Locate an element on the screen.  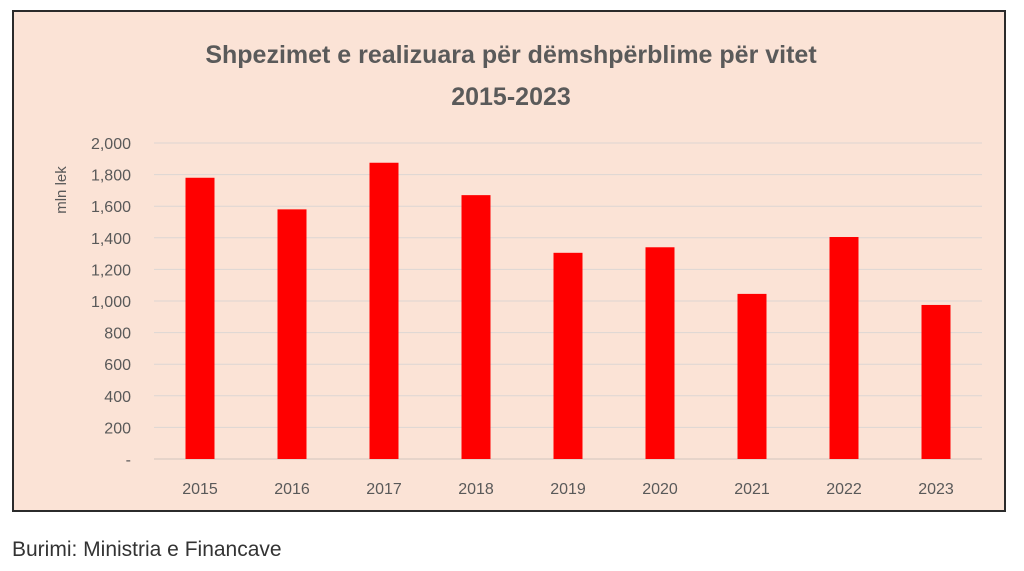
y-tick-label: 2,000 is located at coordinates (111, 144).